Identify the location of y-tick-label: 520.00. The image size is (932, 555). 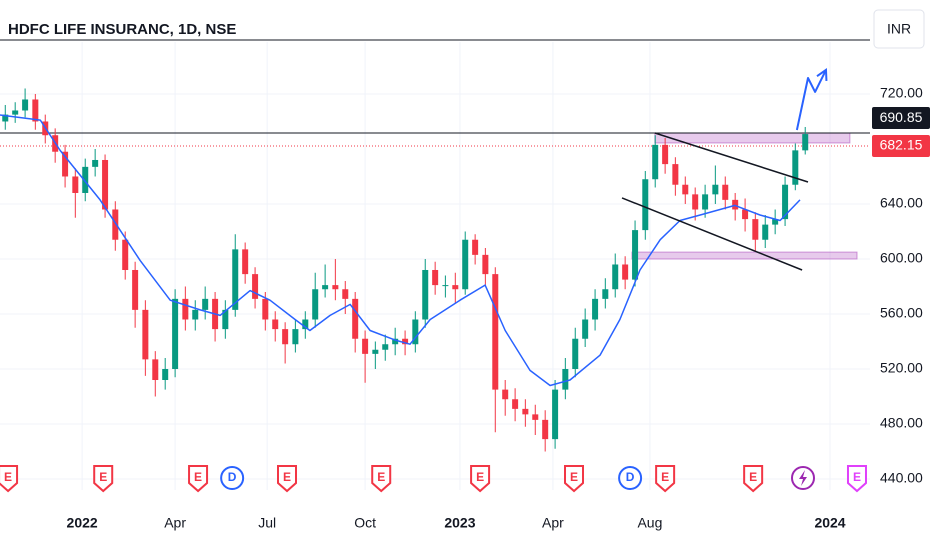
(901, 368).